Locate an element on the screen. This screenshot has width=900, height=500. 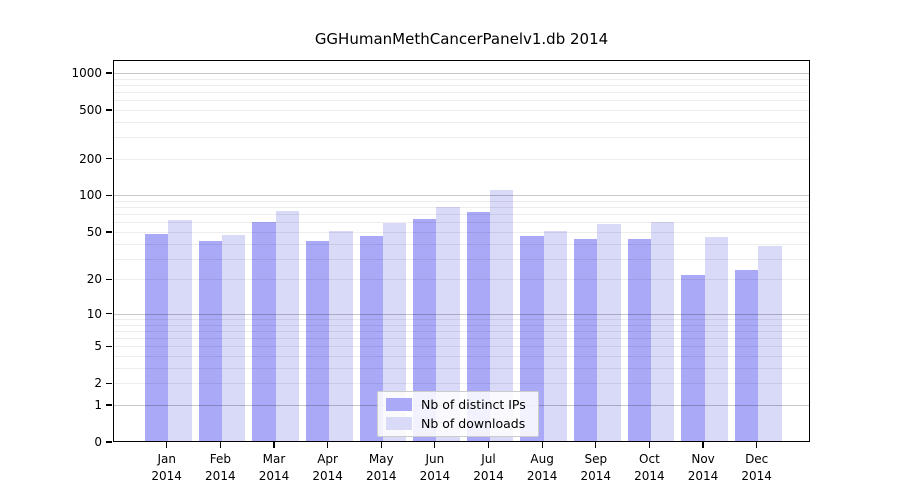
bar-distinct-ips-may is located at coordinates (371, 339).